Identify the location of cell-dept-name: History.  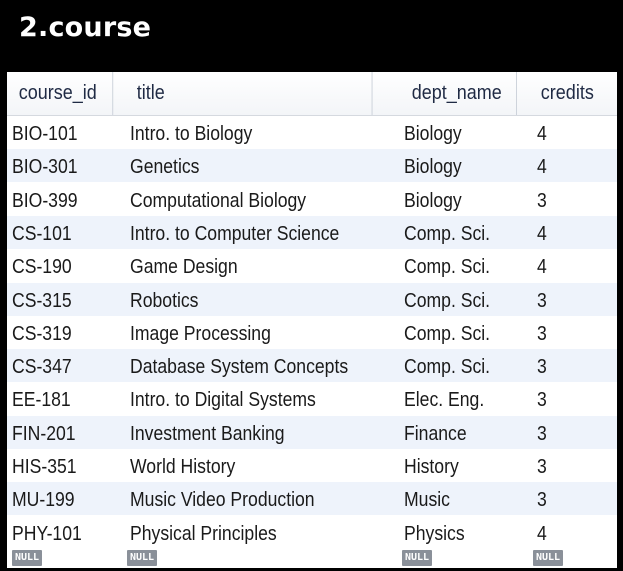
(431, 467).